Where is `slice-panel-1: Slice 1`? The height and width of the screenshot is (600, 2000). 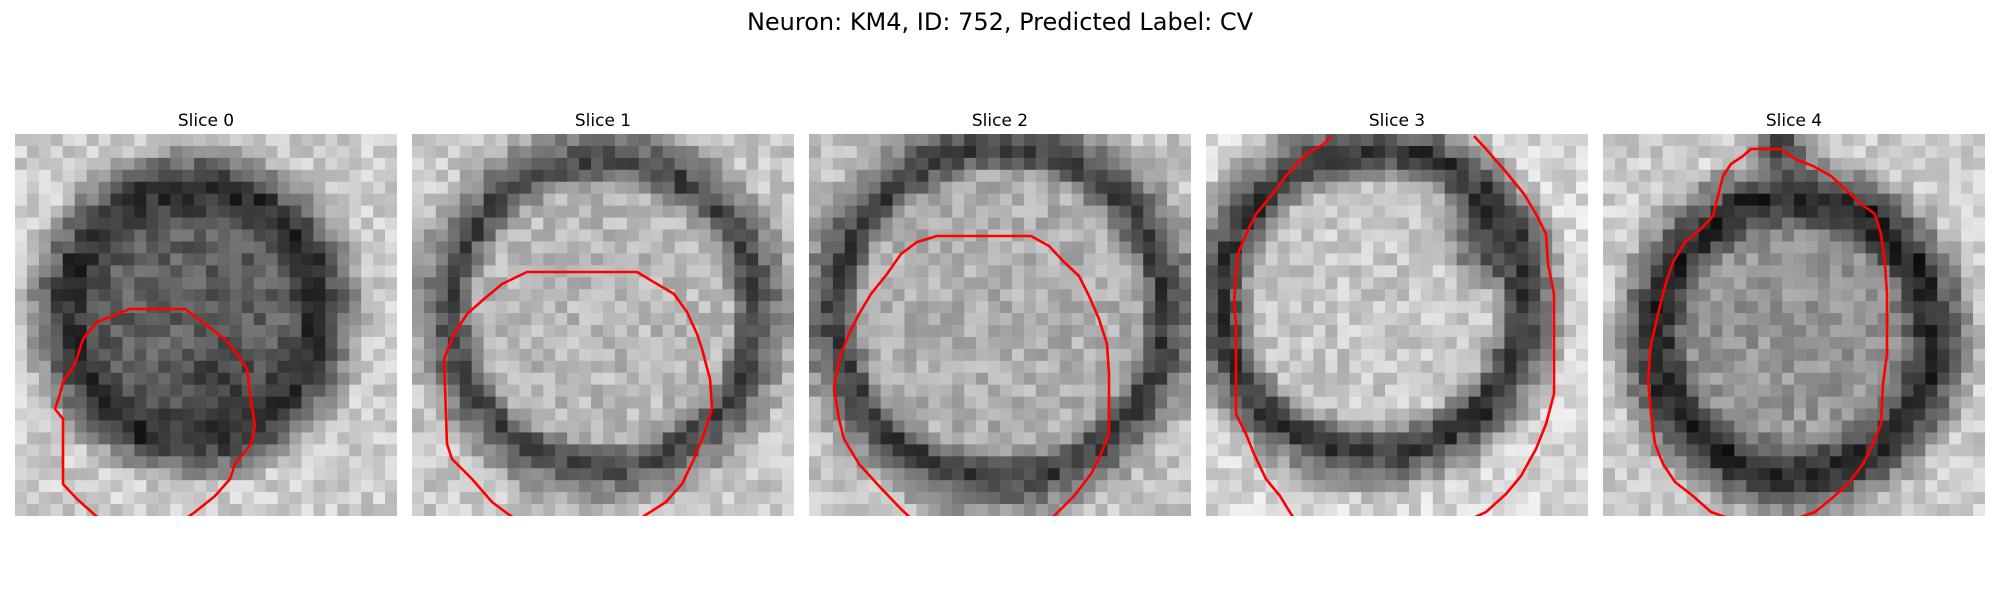 slice-panel-1: Slice 1 is located at coordinates (603, 312).